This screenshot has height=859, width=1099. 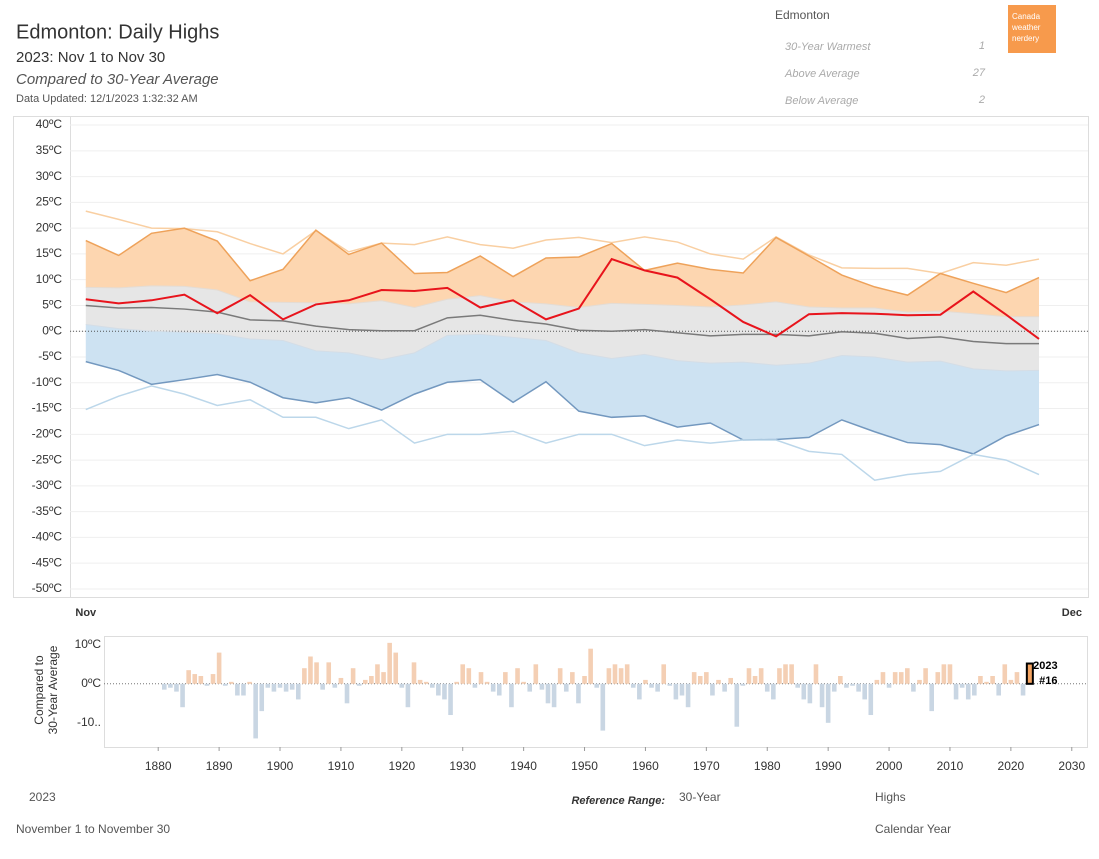 I want to click on y-axis-label: Compared to, so click(x=39, y=690).